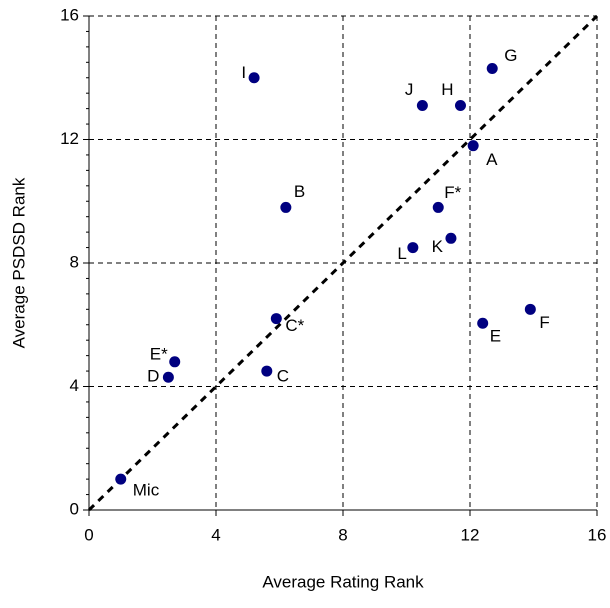  Describe the element at coordinates (146, 490) in the screenshot. I see `point-label: Mic` at that location.